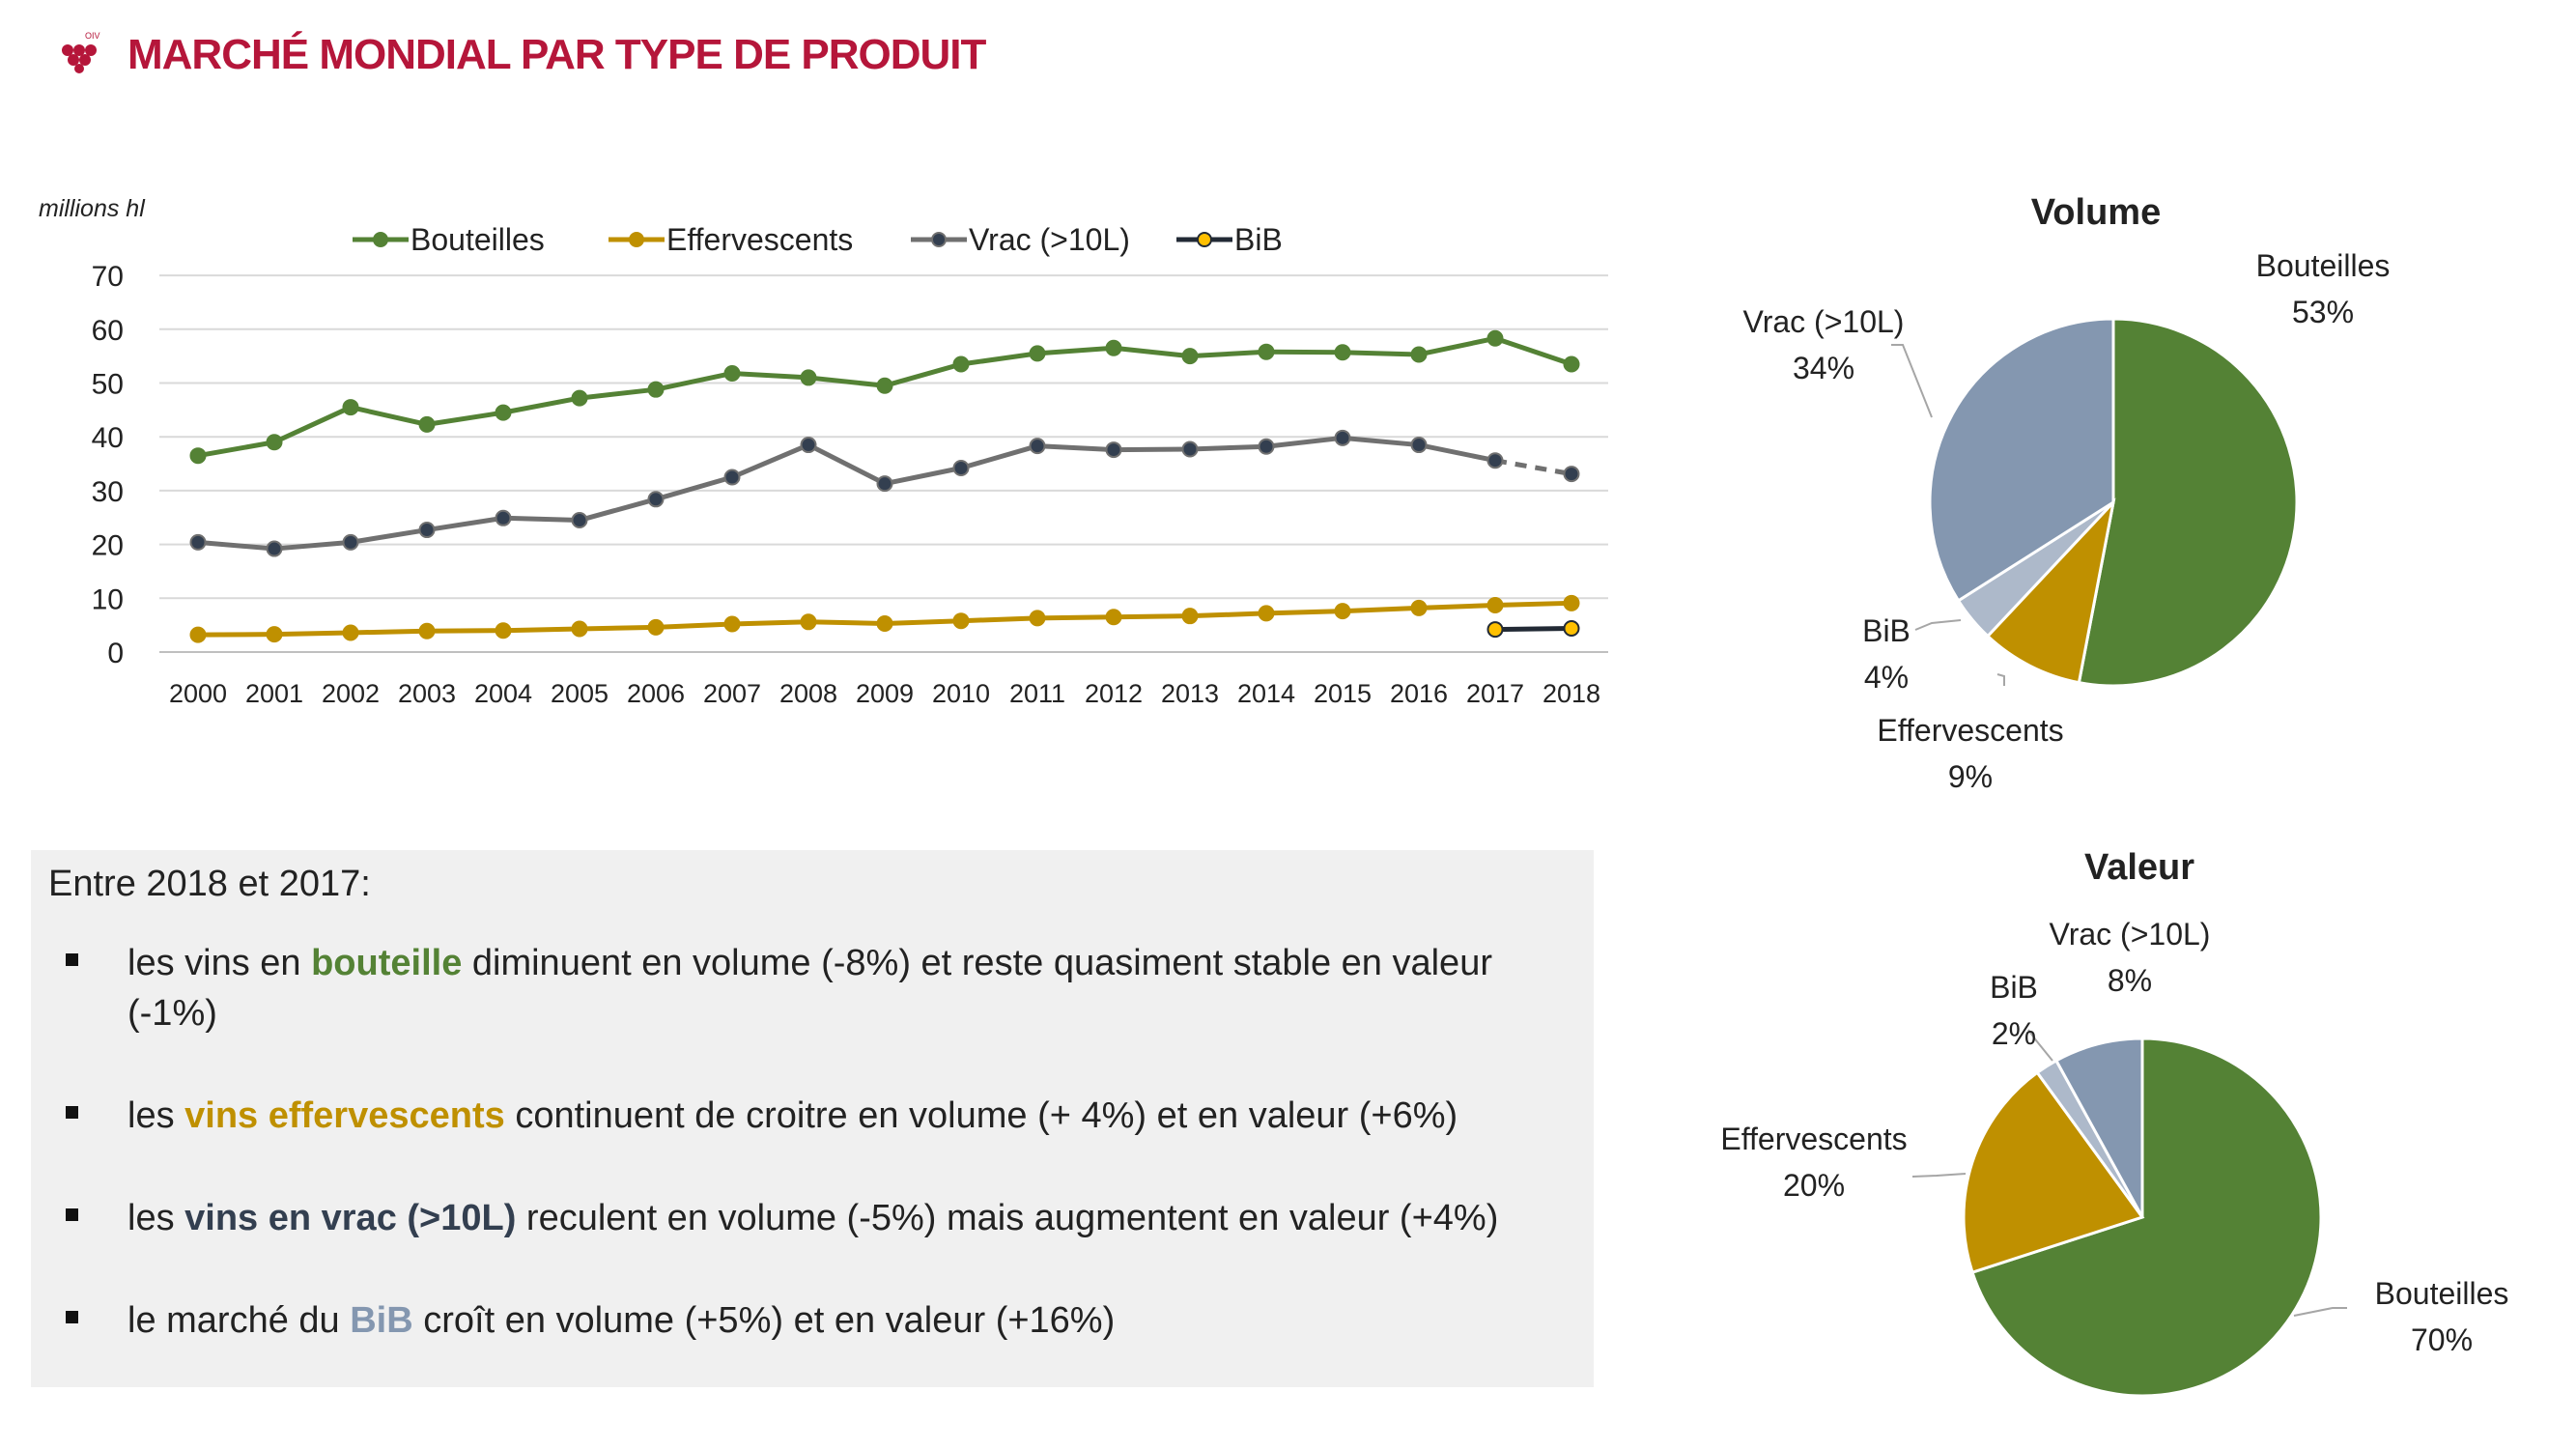  What do you see at coordinates (108, 331) in the screenshot?
I see `y-tick-label: 60` at bounding box center [108, 331].